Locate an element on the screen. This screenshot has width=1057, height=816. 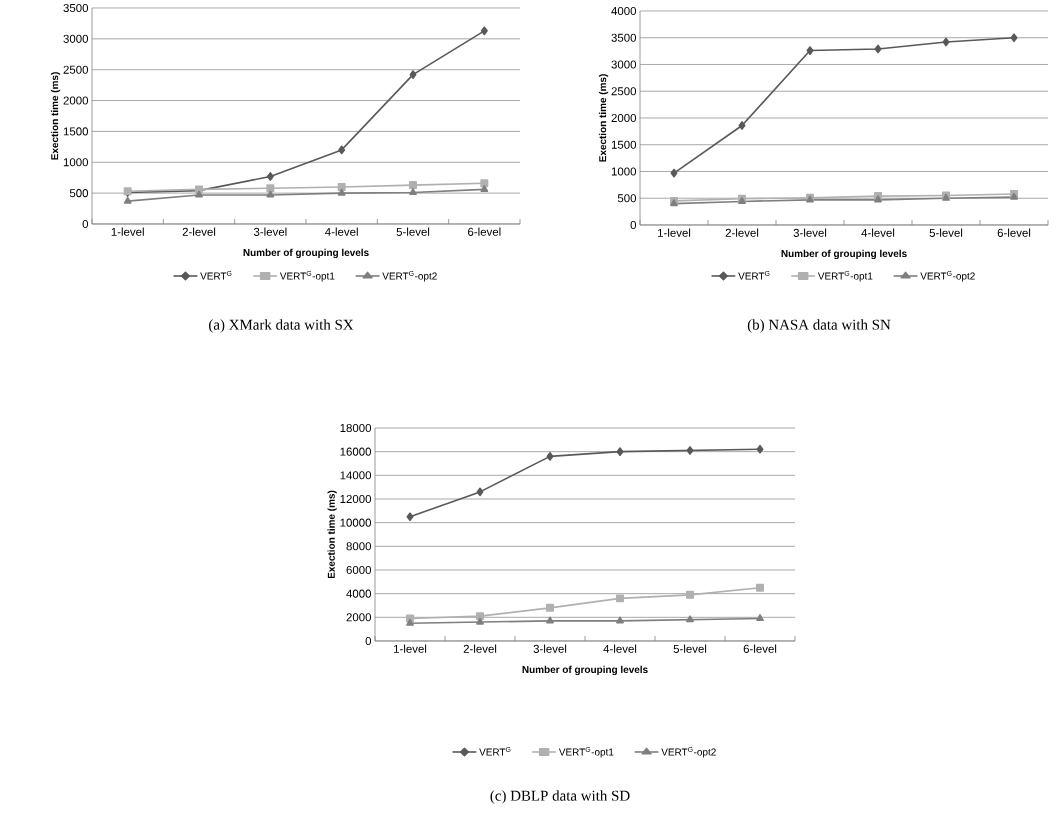
y-tick-label: 18000 is located at coordinates (356, 428).